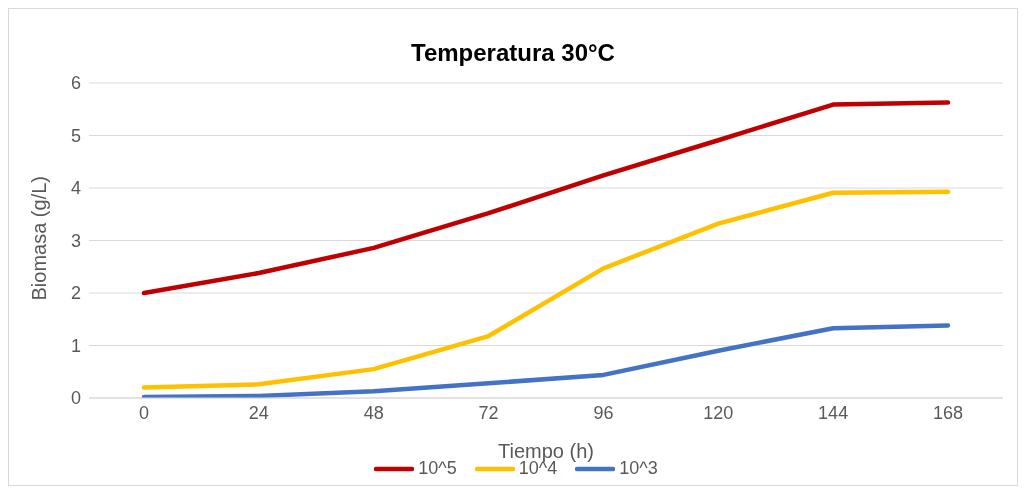 The width and height of the screenshot is (1024, 492). What do you see at coordinates (488, 412) in the screenshot?
I see `x-tick-label: 72` at bounding box center [488, 412].